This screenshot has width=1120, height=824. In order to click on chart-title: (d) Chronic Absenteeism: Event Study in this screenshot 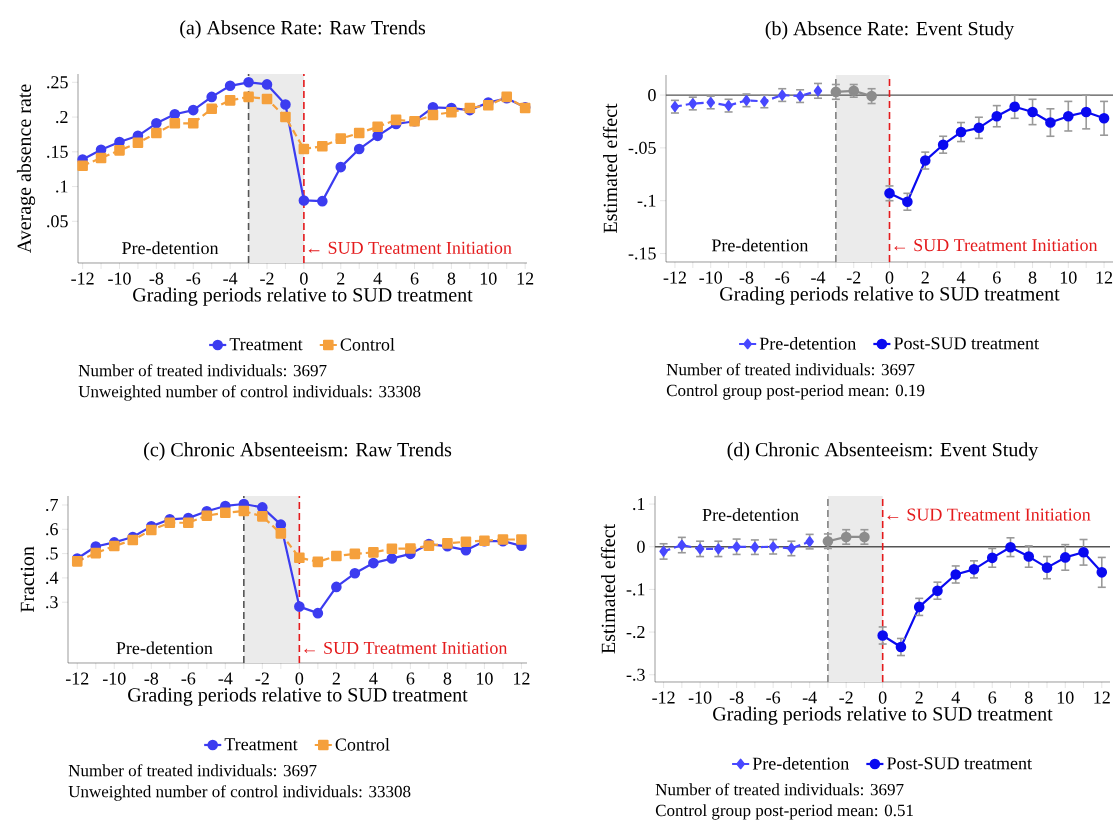, I will do `click(883, 451)`.